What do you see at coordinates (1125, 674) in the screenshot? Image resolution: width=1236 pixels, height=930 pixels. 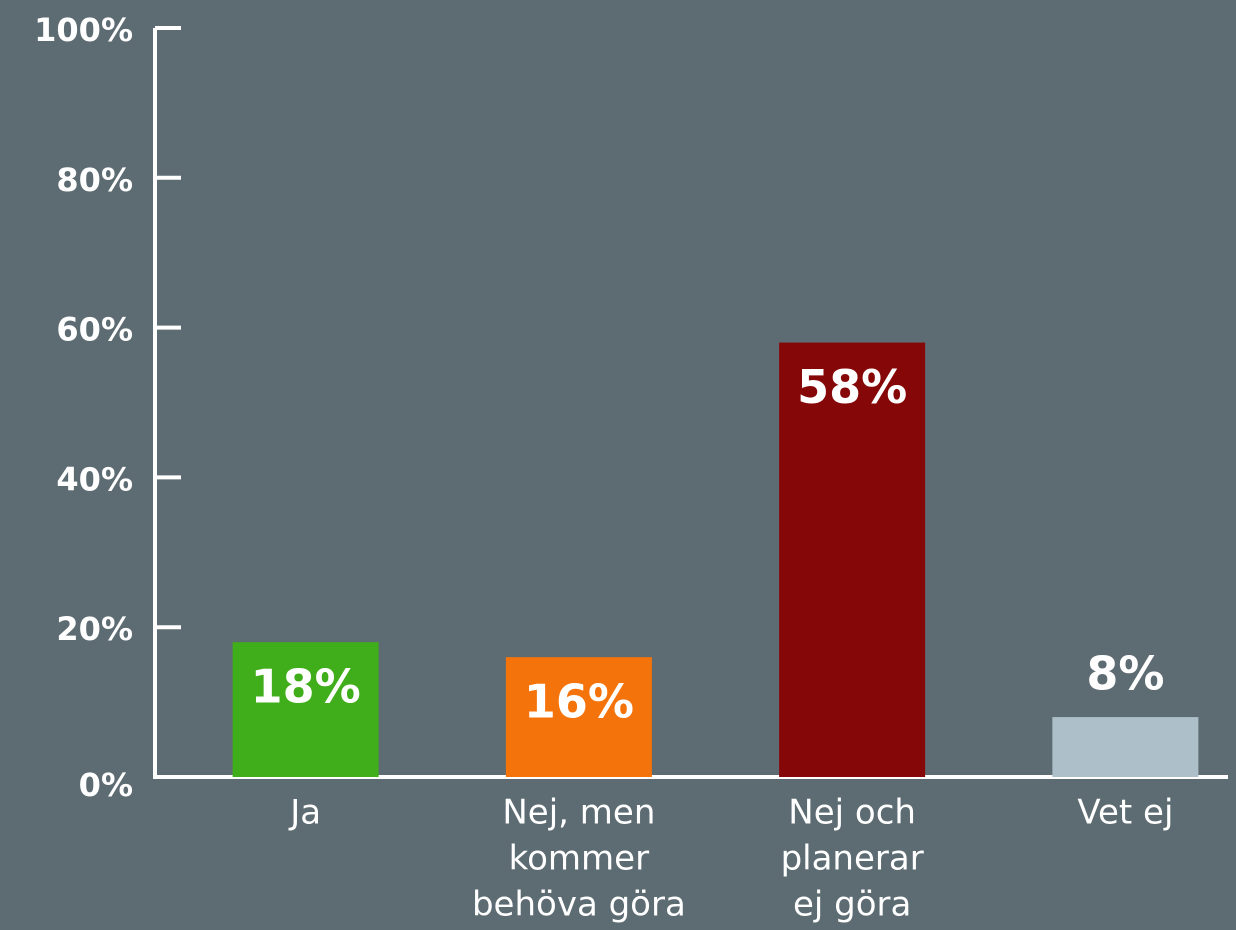 I see `value-label: 8%` at bounding box center [1125, 674].